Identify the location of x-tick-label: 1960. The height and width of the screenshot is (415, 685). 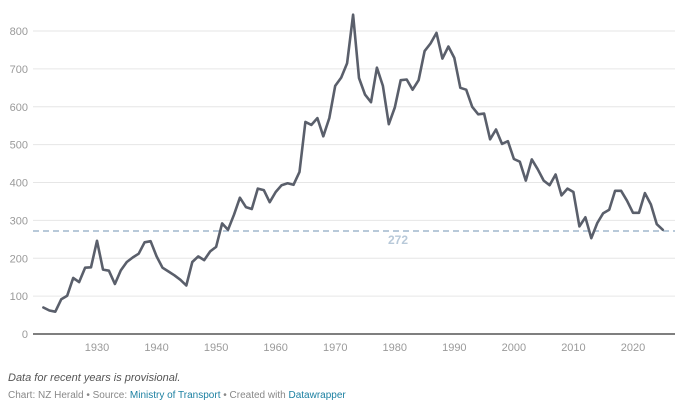
(275, 348).